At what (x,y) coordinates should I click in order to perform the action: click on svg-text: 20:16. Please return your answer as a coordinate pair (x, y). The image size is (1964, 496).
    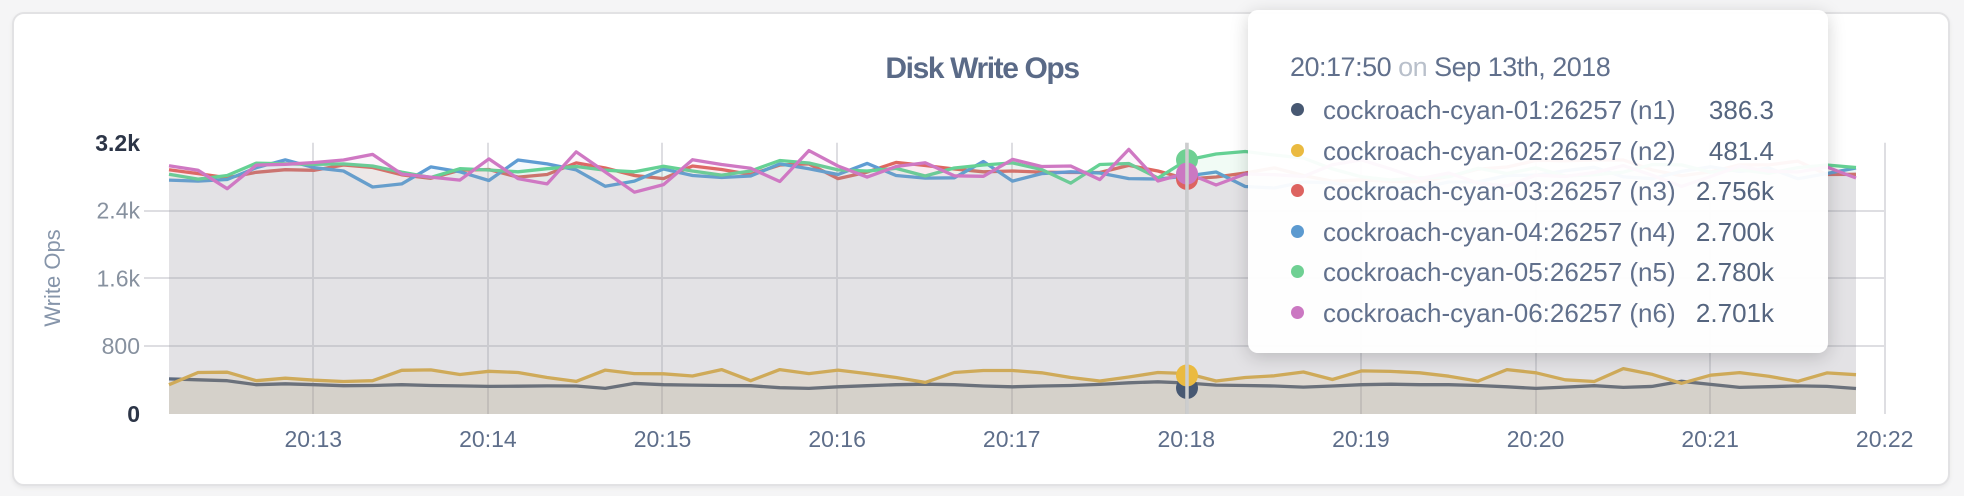
    Looking at the image, I should click on (837, 439).